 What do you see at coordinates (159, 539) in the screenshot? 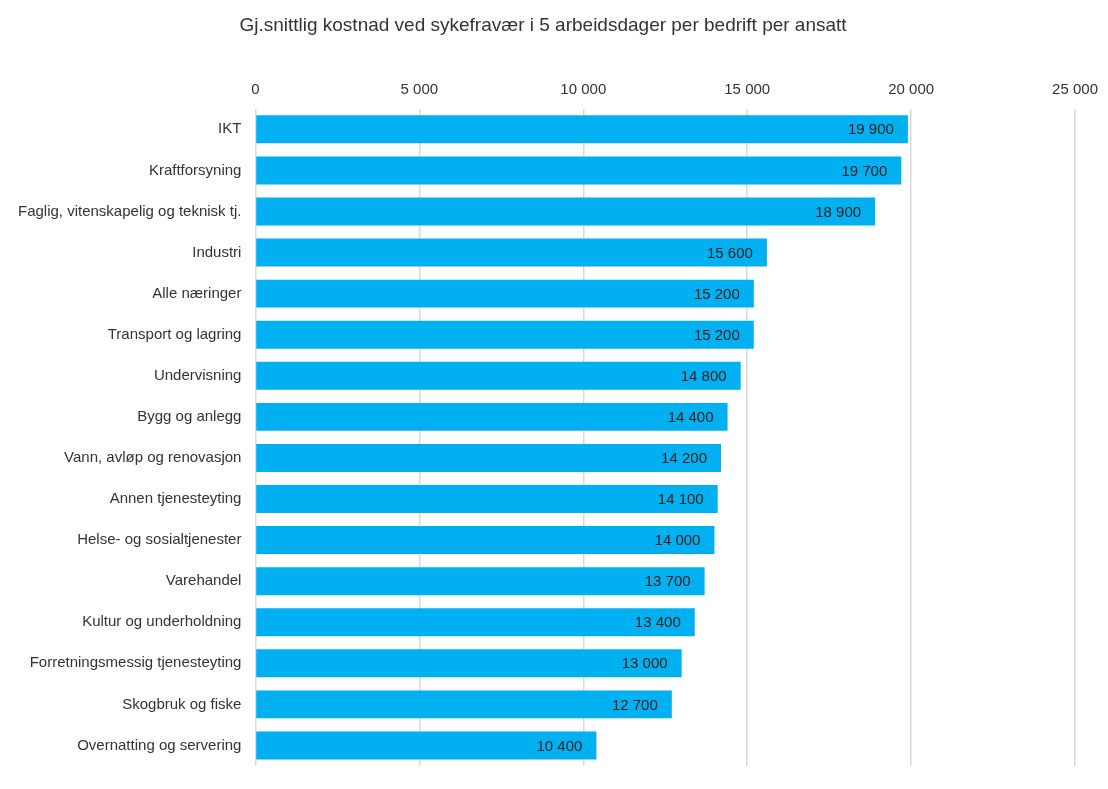
I see `y-tick-label: Helse- og sosialtjenester` at bounding box center [159, 539].